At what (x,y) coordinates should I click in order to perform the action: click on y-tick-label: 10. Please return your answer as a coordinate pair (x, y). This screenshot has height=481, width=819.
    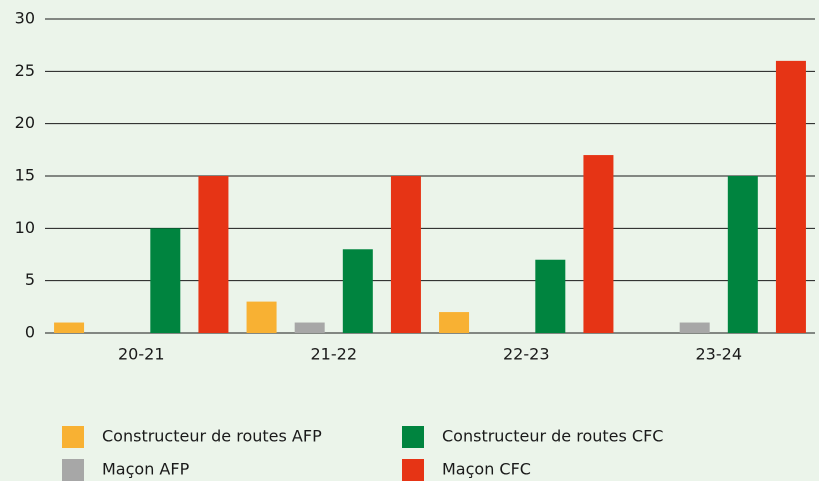
    Looking at the image, I should click on (25, 227).